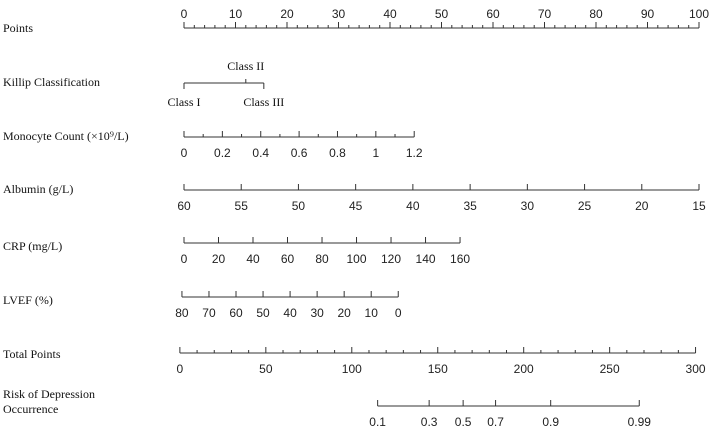 This screenshot has height=432, width=718. I want to click on albumin-g-l-tick-label: 55, so click(242, 206).